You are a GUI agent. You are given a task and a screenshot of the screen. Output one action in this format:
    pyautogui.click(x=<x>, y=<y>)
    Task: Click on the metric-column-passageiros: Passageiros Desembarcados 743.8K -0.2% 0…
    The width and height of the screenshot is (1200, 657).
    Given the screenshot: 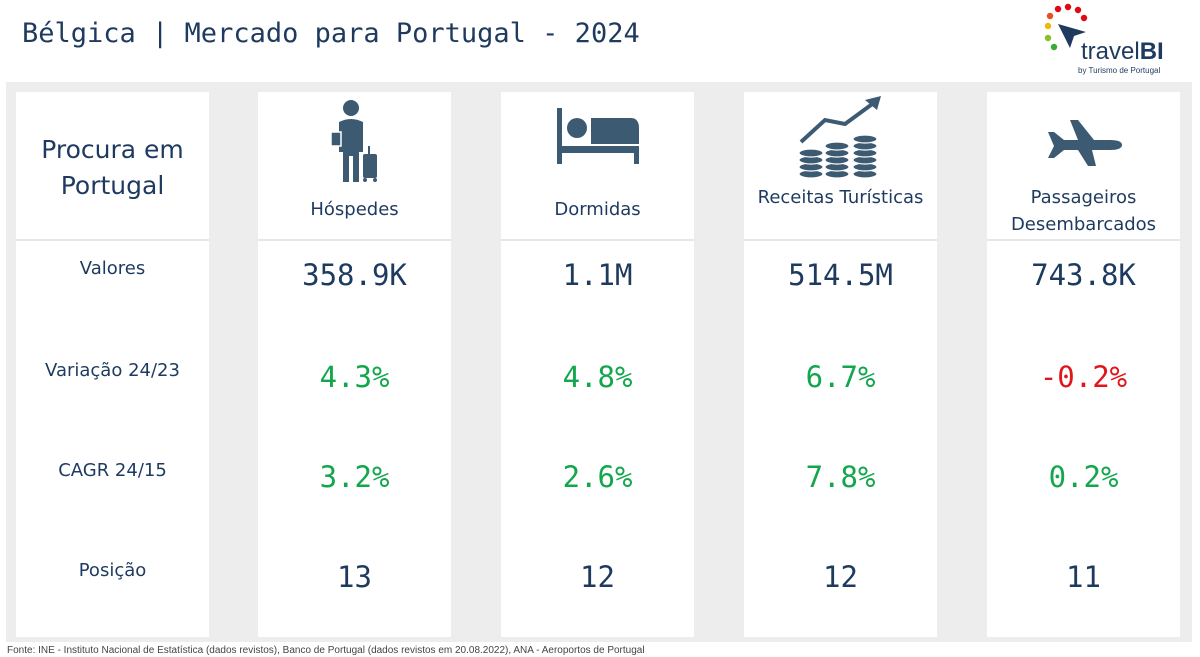 What is the action you would take?
    pyautogui.click(x=1083, y=364)
    